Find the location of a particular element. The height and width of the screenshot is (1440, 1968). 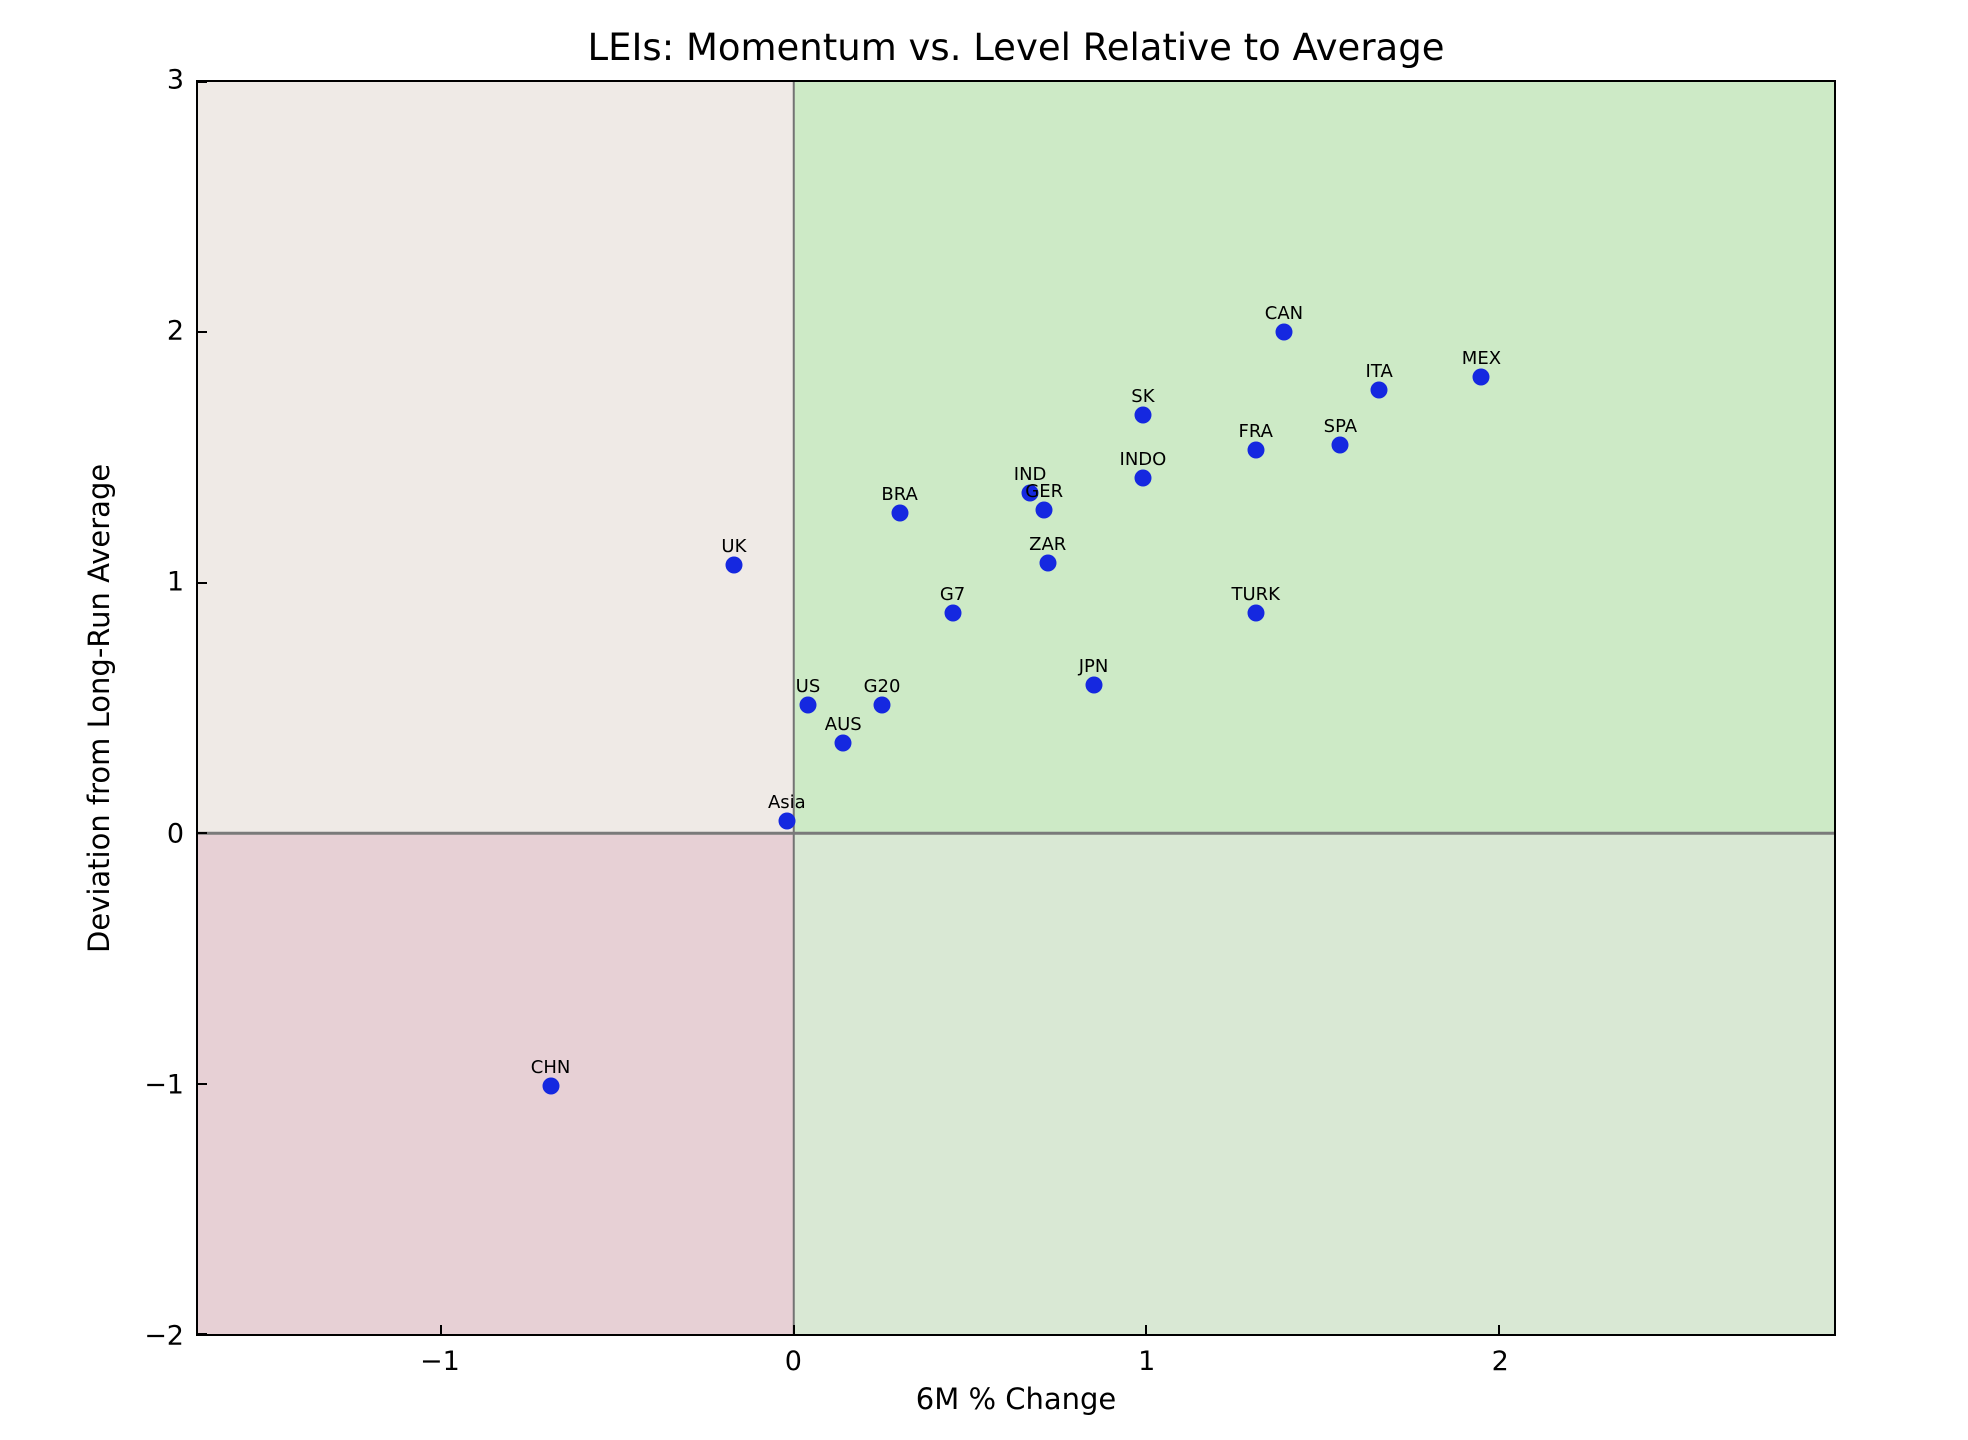

y-tick-label: 2 is located at coordinates (175, 331).